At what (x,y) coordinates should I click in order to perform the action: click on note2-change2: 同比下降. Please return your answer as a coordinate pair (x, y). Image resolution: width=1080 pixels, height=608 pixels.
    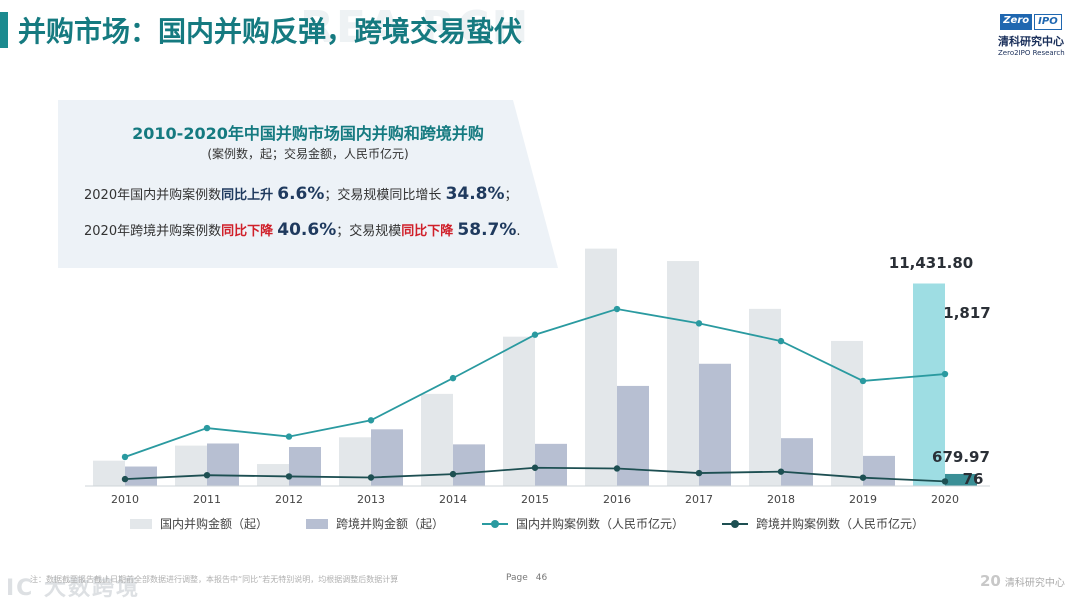
    Looking at the image, I should click on (427, 231).